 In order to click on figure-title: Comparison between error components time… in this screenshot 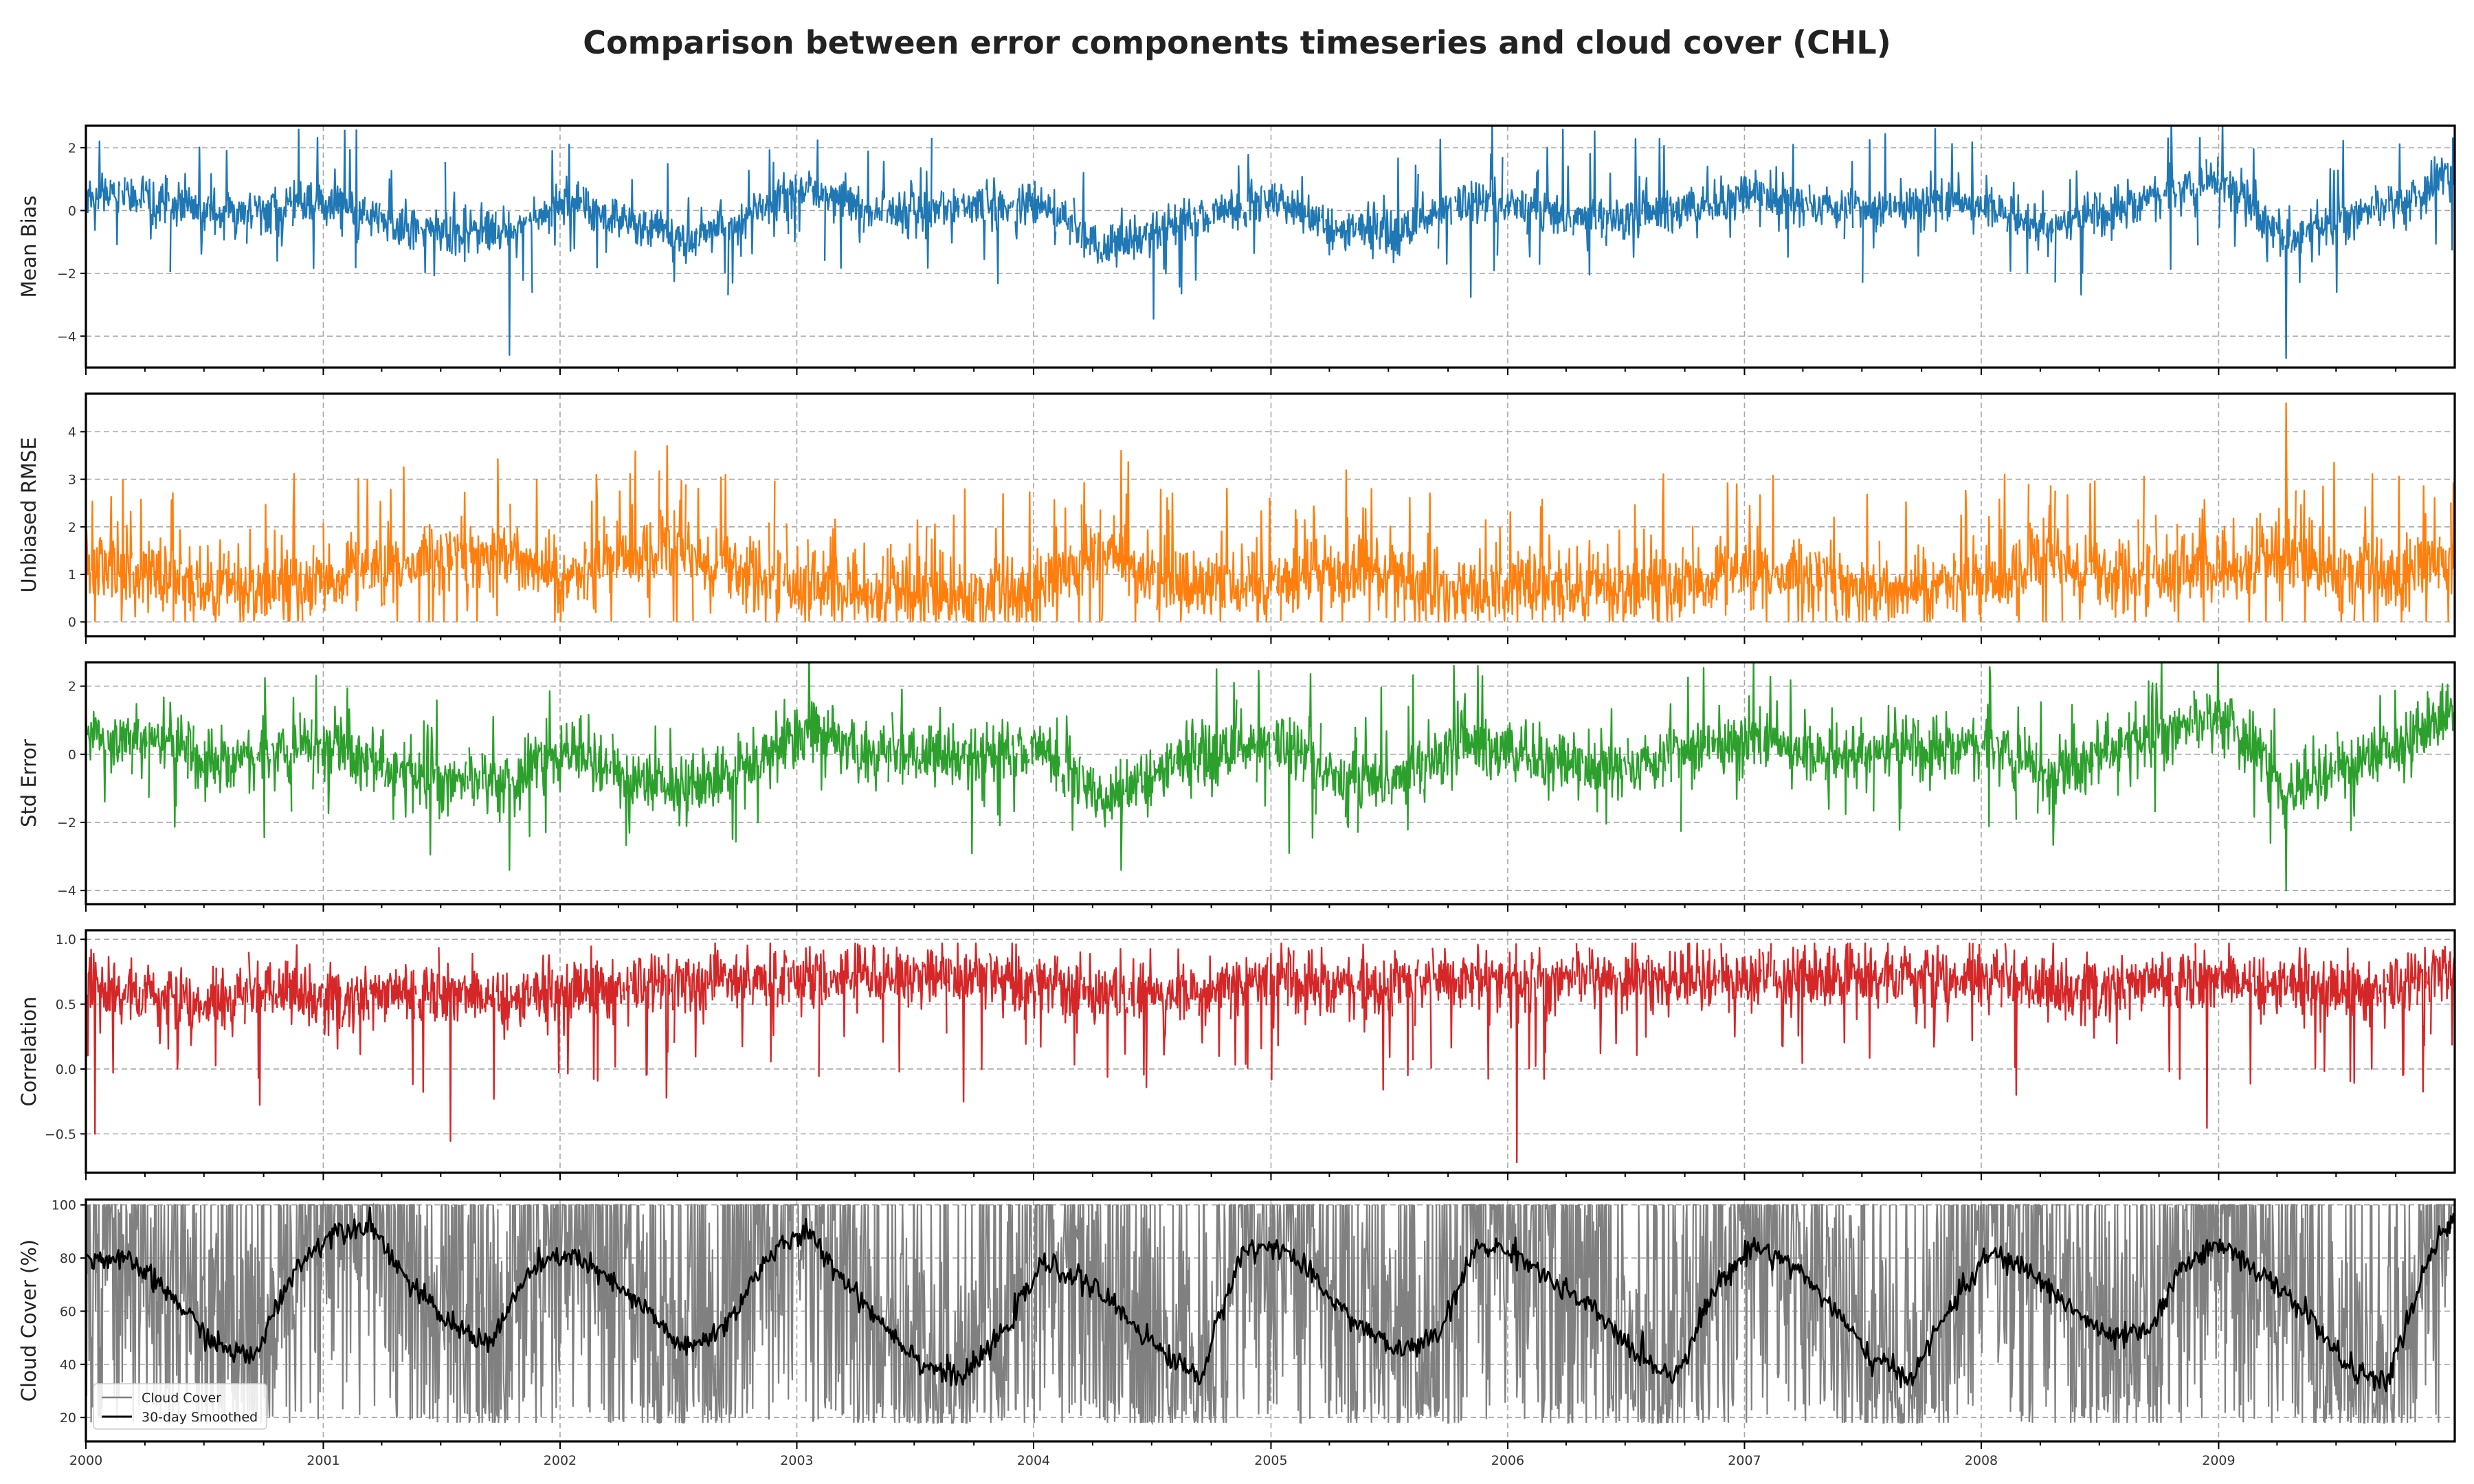, I will do `click(1237, 42)`.